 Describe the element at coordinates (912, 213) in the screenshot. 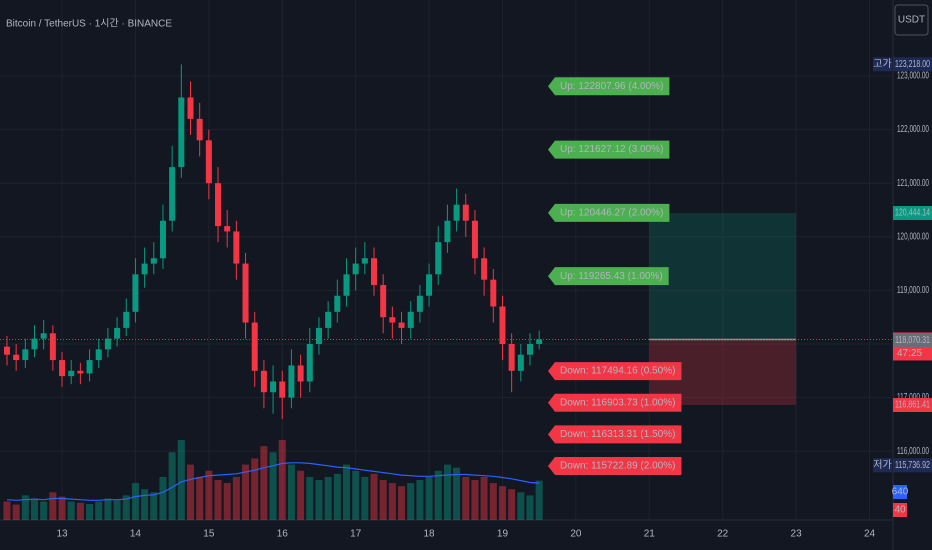

I see `price-badge-label: 120,444.14` at that location.